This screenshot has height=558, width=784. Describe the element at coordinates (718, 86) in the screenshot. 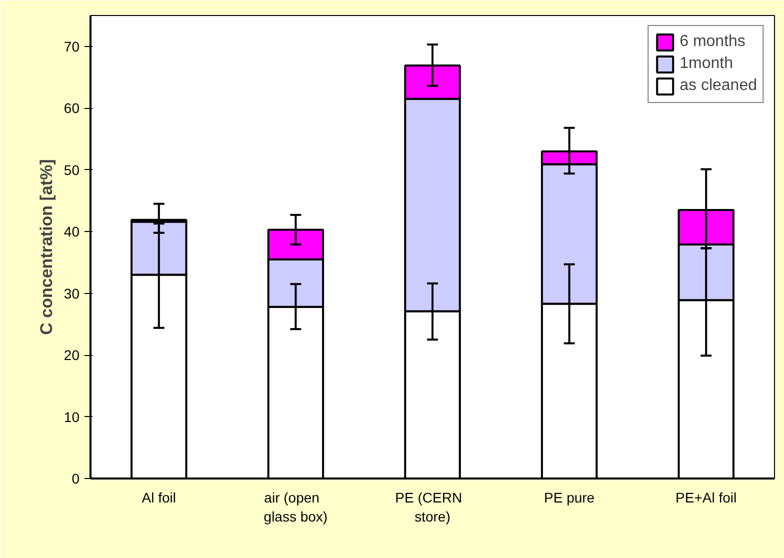

I see `legend-label: as cleaned` at that location.